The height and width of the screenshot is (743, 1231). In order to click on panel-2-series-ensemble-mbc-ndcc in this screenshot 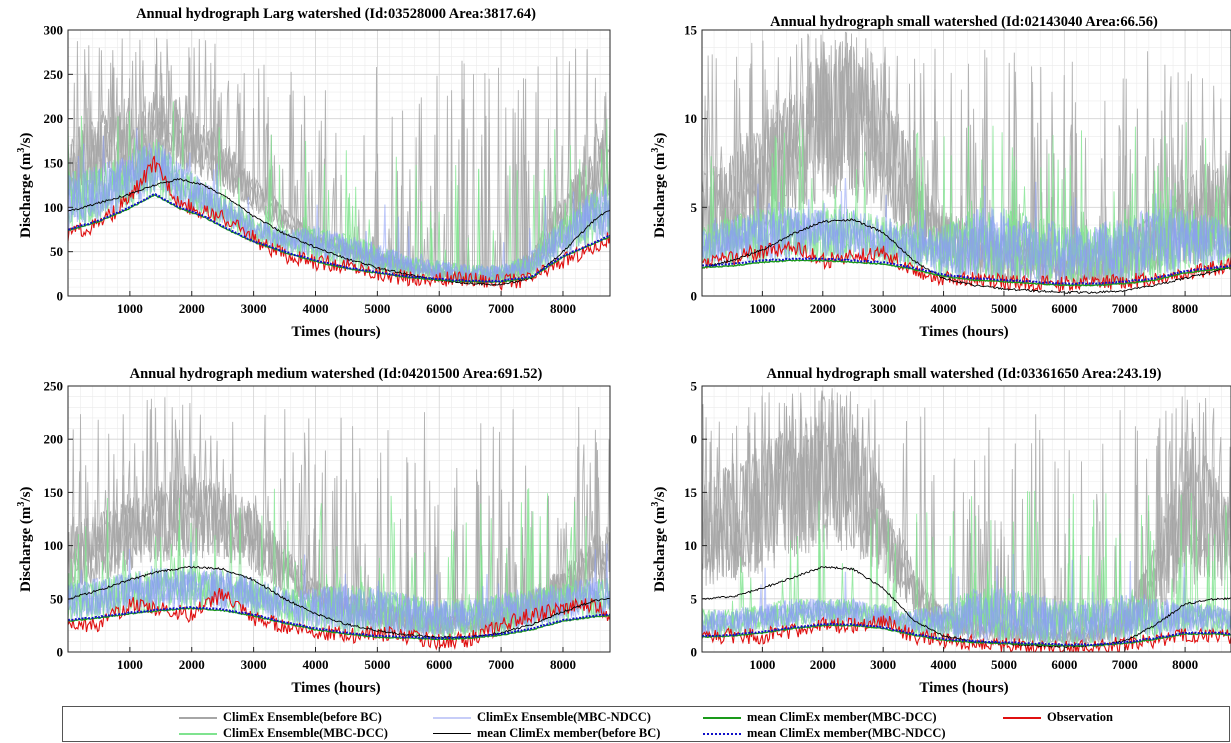, I will do `click(966, 236)`.